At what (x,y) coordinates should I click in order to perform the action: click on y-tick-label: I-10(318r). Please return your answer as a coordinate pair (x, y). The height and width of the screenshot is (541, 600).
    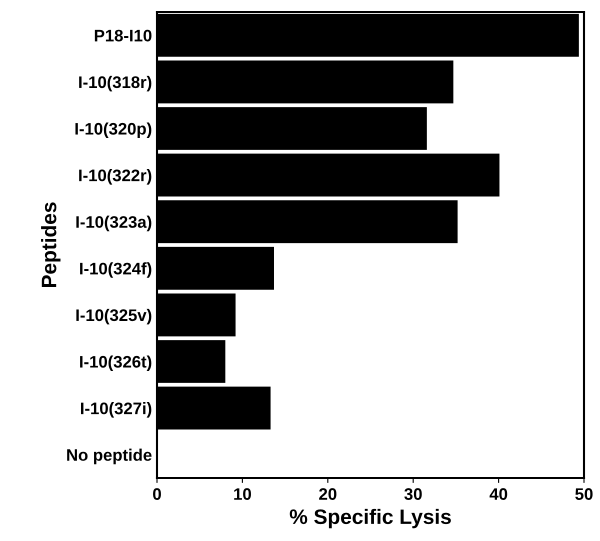
    Looking at the image, I should click on (115, 84).